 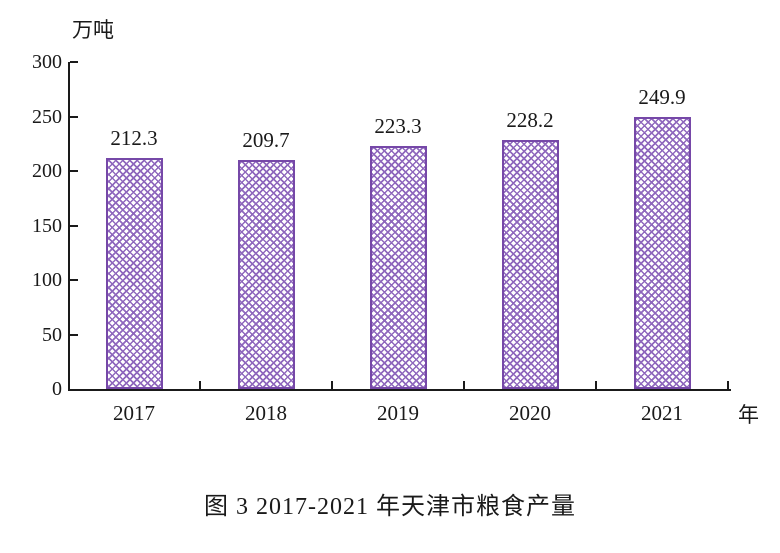 I want to click on y-tick-label: 200, so click(x=47, y=171).